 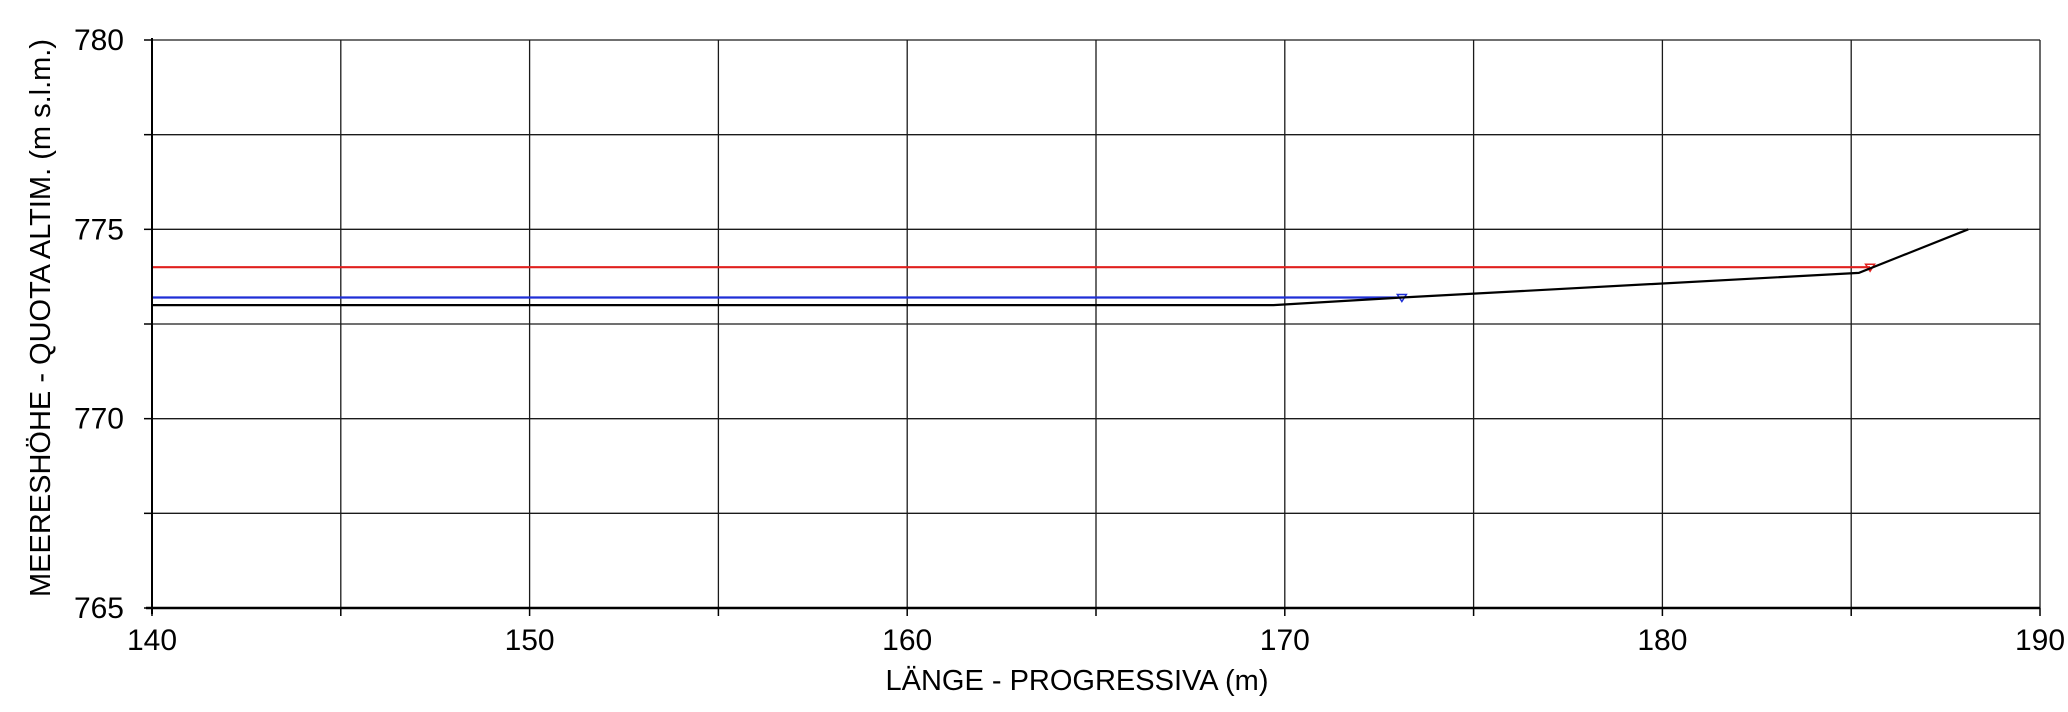 What do you see at coordinates (530, 640) in the screenshot?
I see `x-tick-label: 150` at bounding box center [530, 640].